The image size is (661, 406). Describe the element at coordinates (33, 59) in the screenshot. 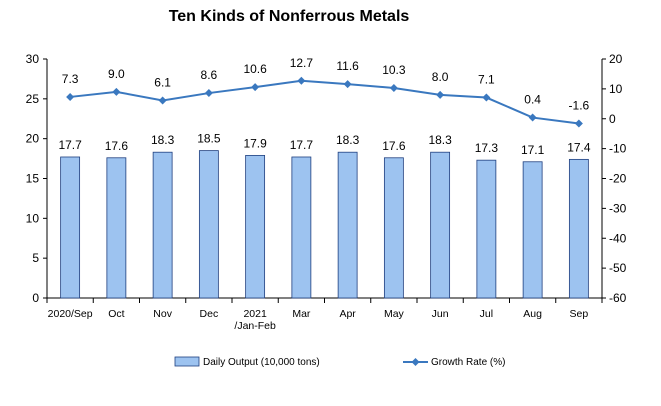

I see `y-left-tick-label: 30` at that location.